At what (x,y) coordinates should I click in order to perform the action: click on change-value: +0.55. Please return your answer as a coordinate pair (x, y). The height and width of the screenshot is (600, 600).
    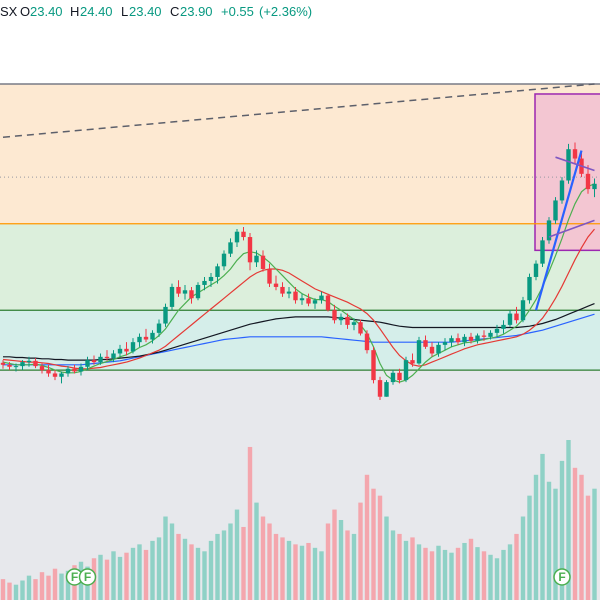
    Looking at the image, I should click on (237, 11).